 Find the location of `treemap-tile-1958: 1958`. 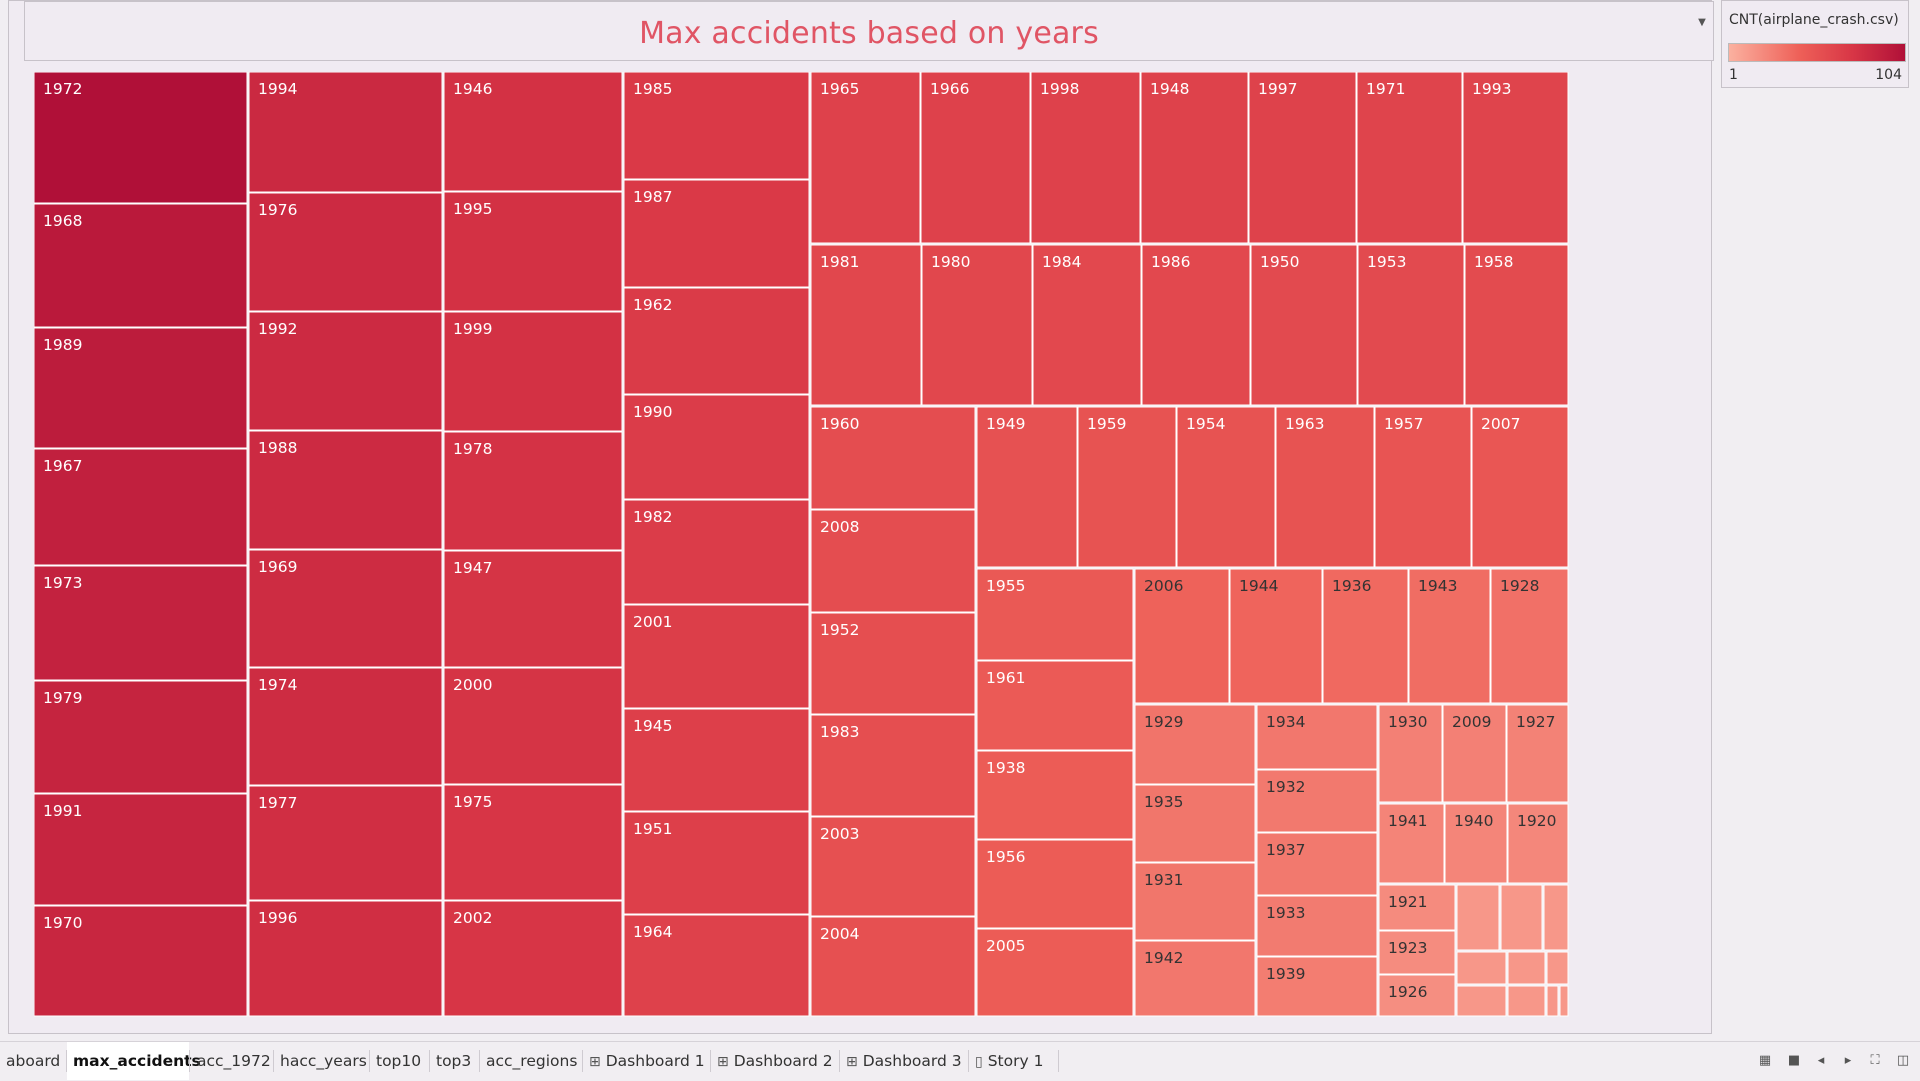

treemap-tile-1958: 1958 is located at coordinates (1516, 325).